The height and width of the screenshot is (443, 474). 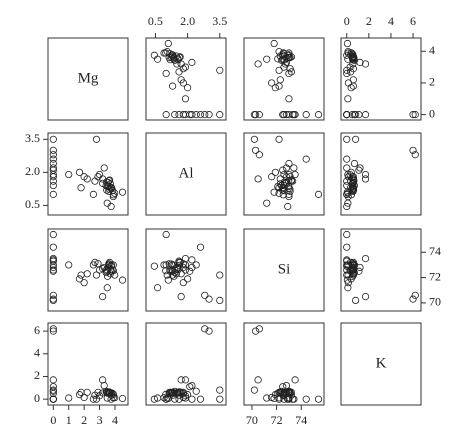 What do you see at coordinates (347, 21) in the screenshot?
I see `x-tick-label: 0` at bounding box center [347, 21].